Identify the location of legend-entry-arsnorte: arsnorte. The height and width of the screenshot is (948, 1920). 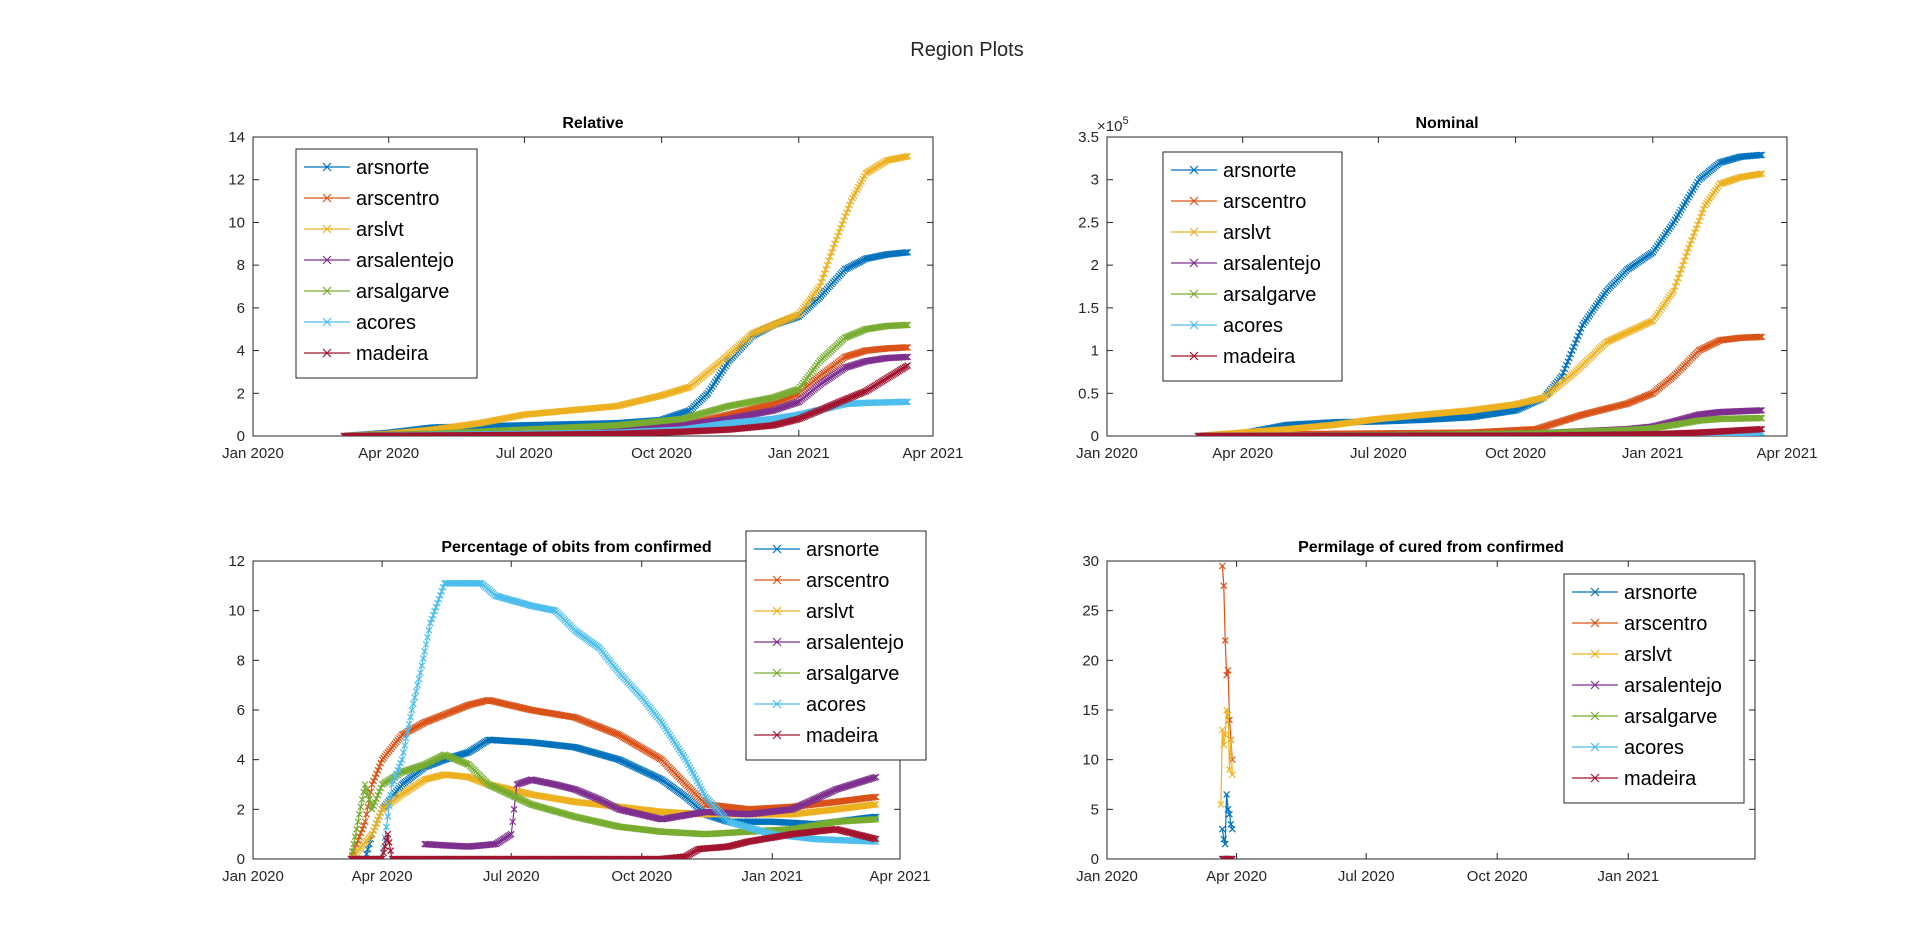
(392, 168).